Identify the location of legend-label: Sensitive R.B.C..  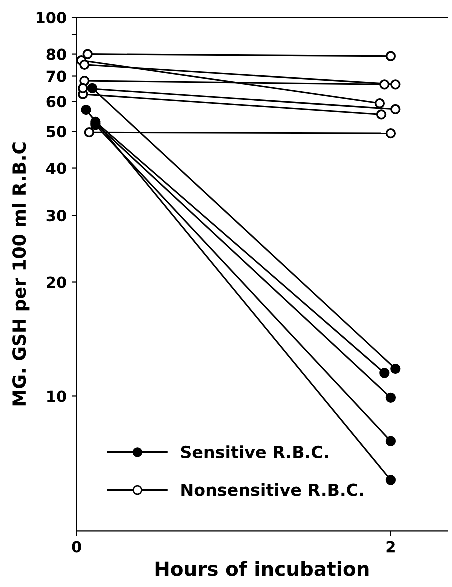
(254, 452).